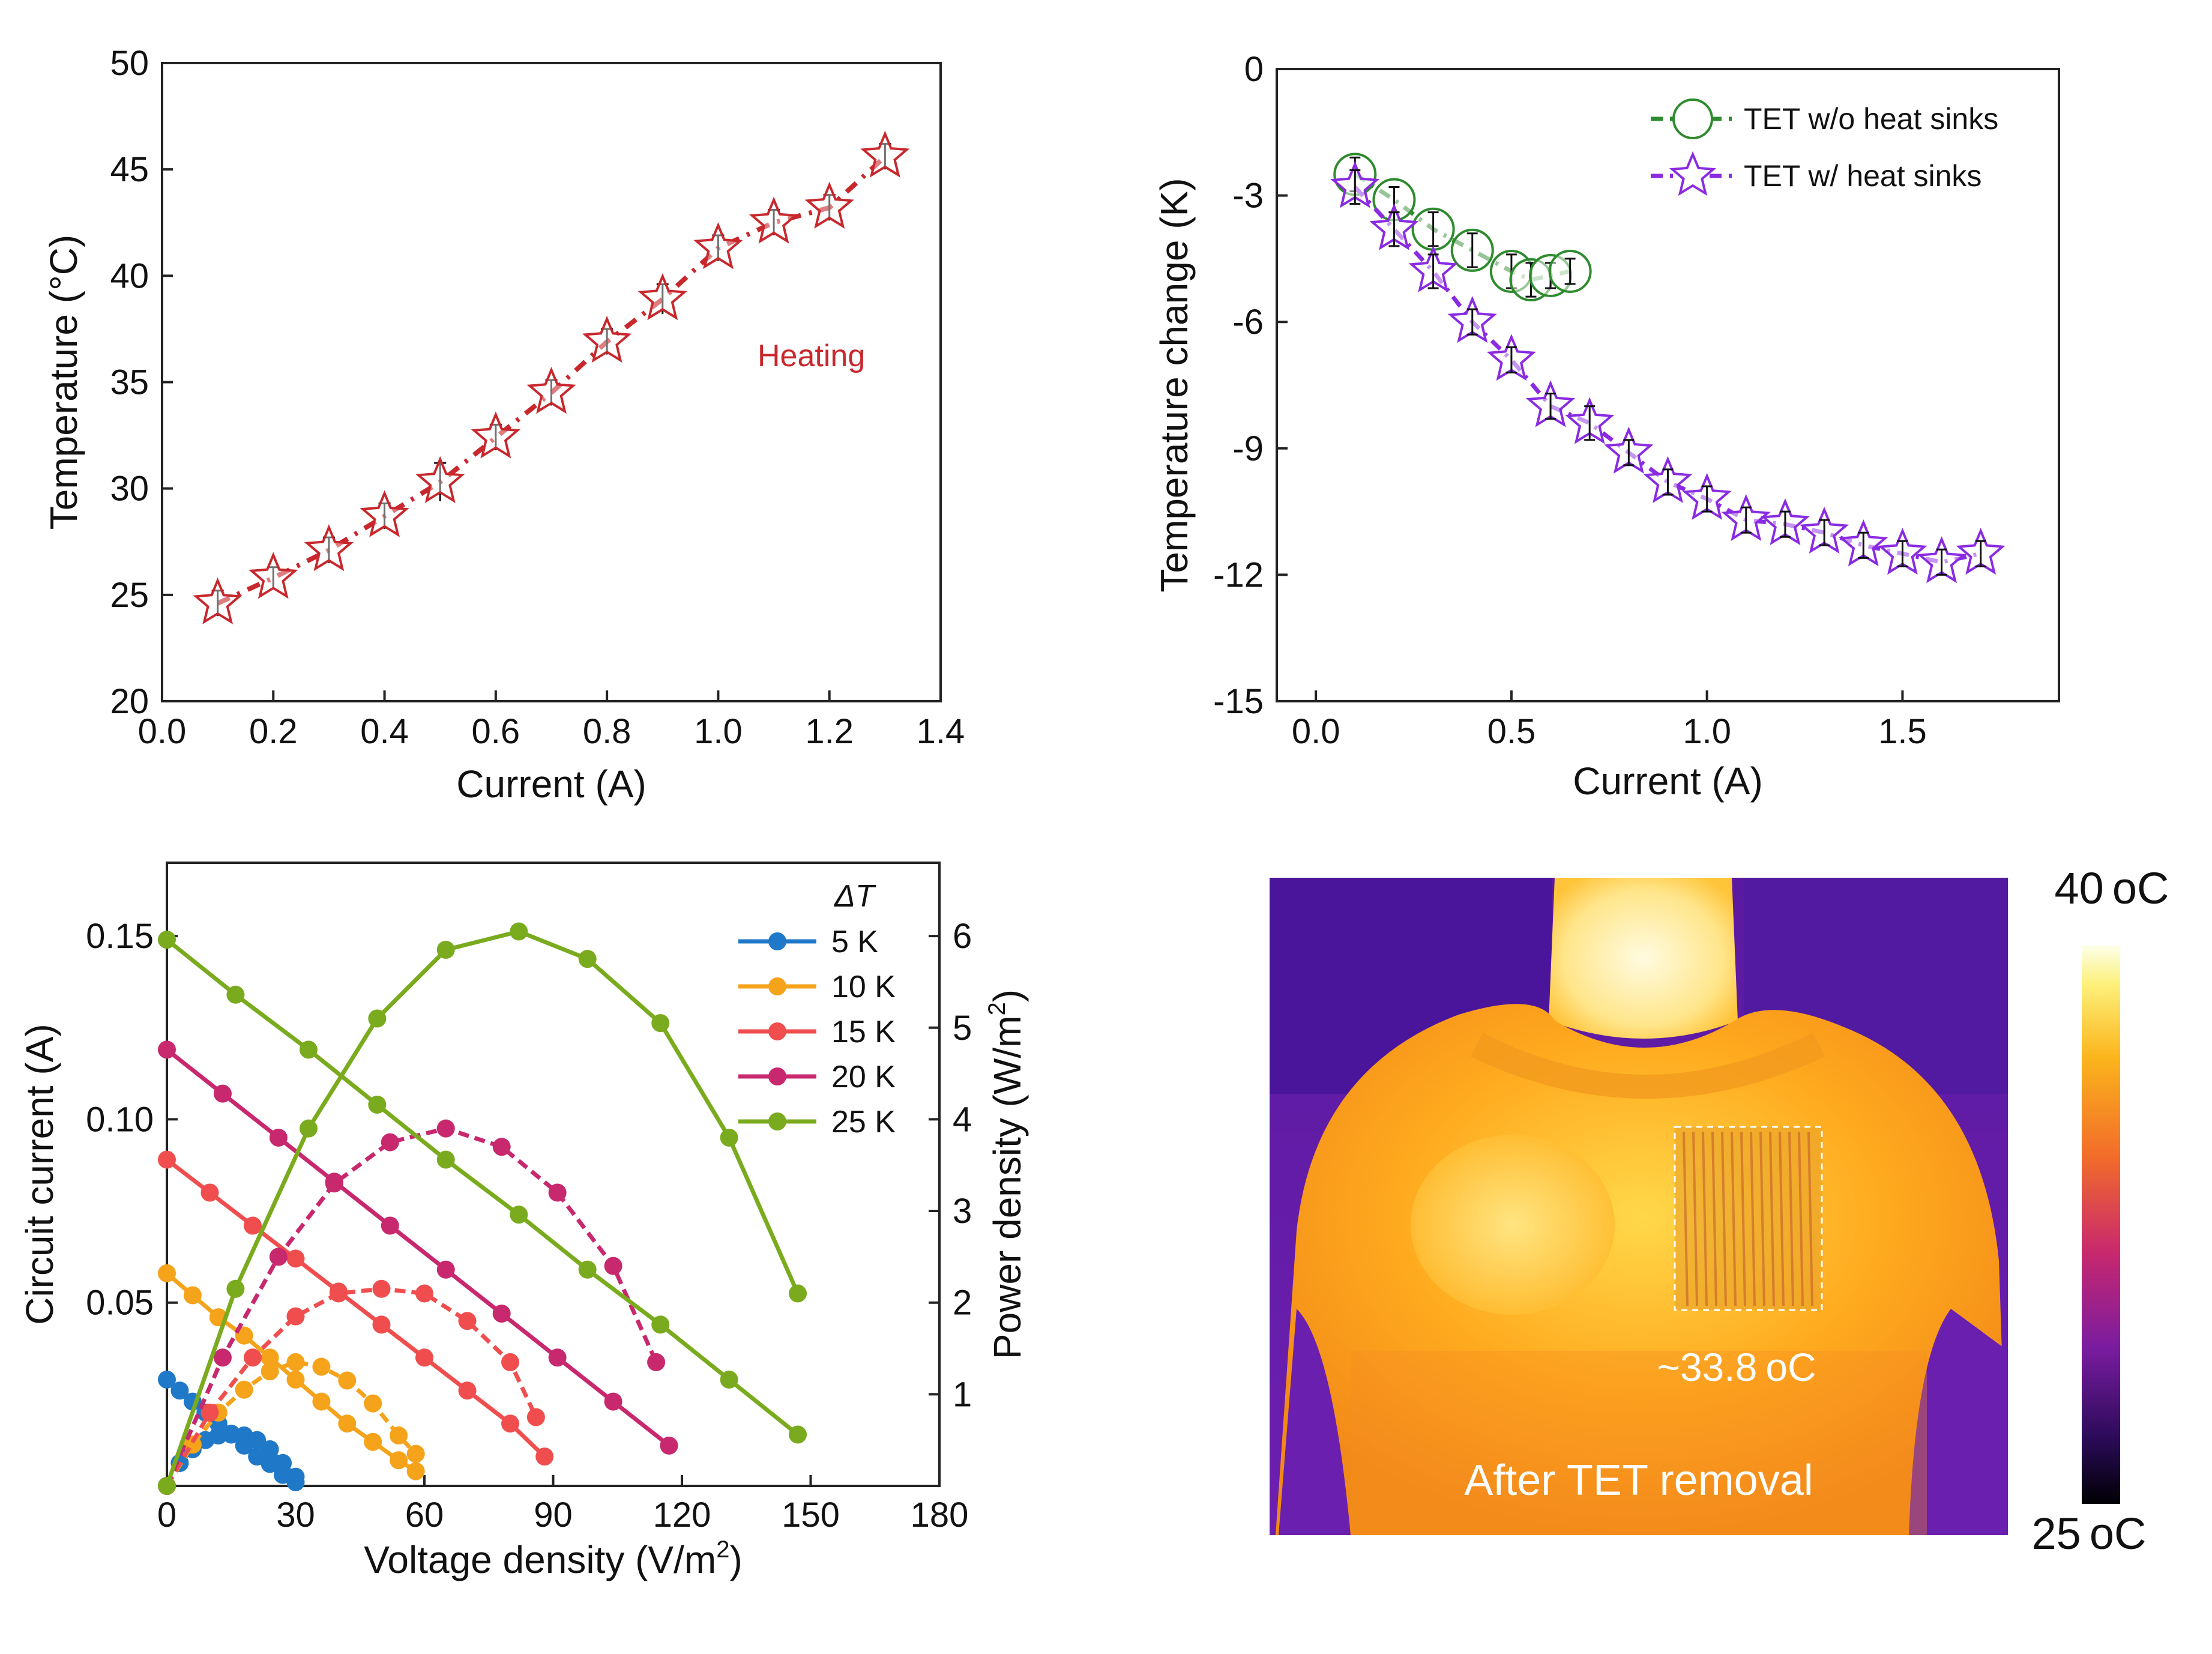 The width and height of the screenshot is (2212, 1654). Describe the element at coordinates (129, 489) in the screenshot. I see `y-tick-label: 30` at that location.